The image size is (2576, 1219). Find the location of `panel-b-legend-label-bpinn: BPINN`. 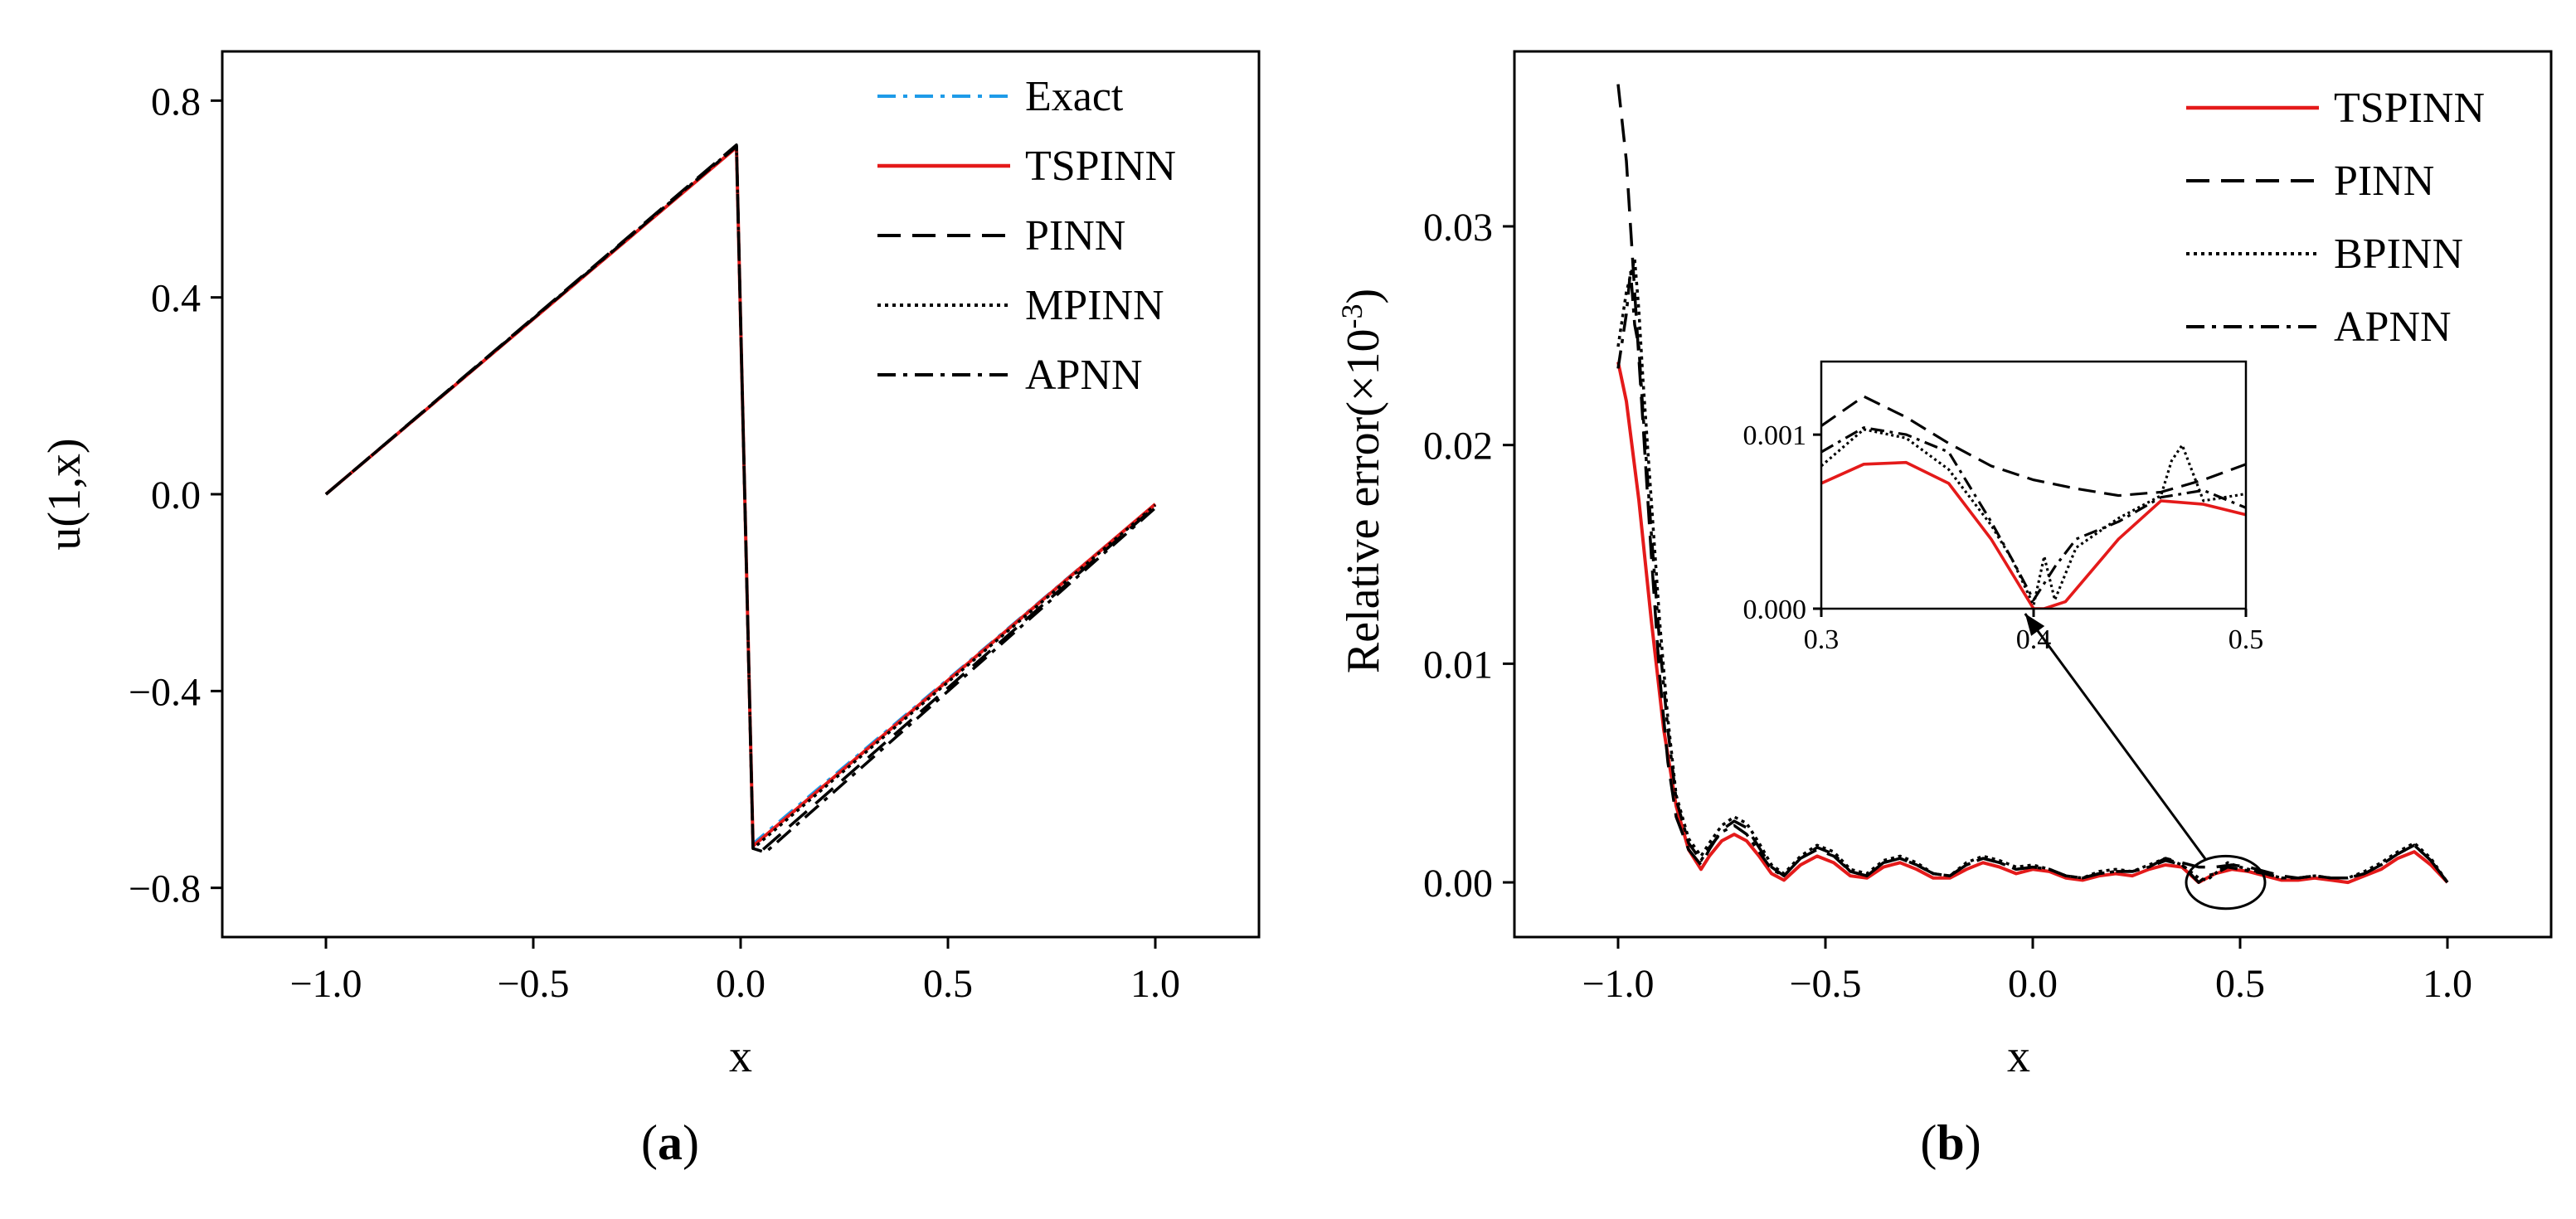

panel-b-legend-label-bpinn: BPINN is located at coordinates (2398, 254).